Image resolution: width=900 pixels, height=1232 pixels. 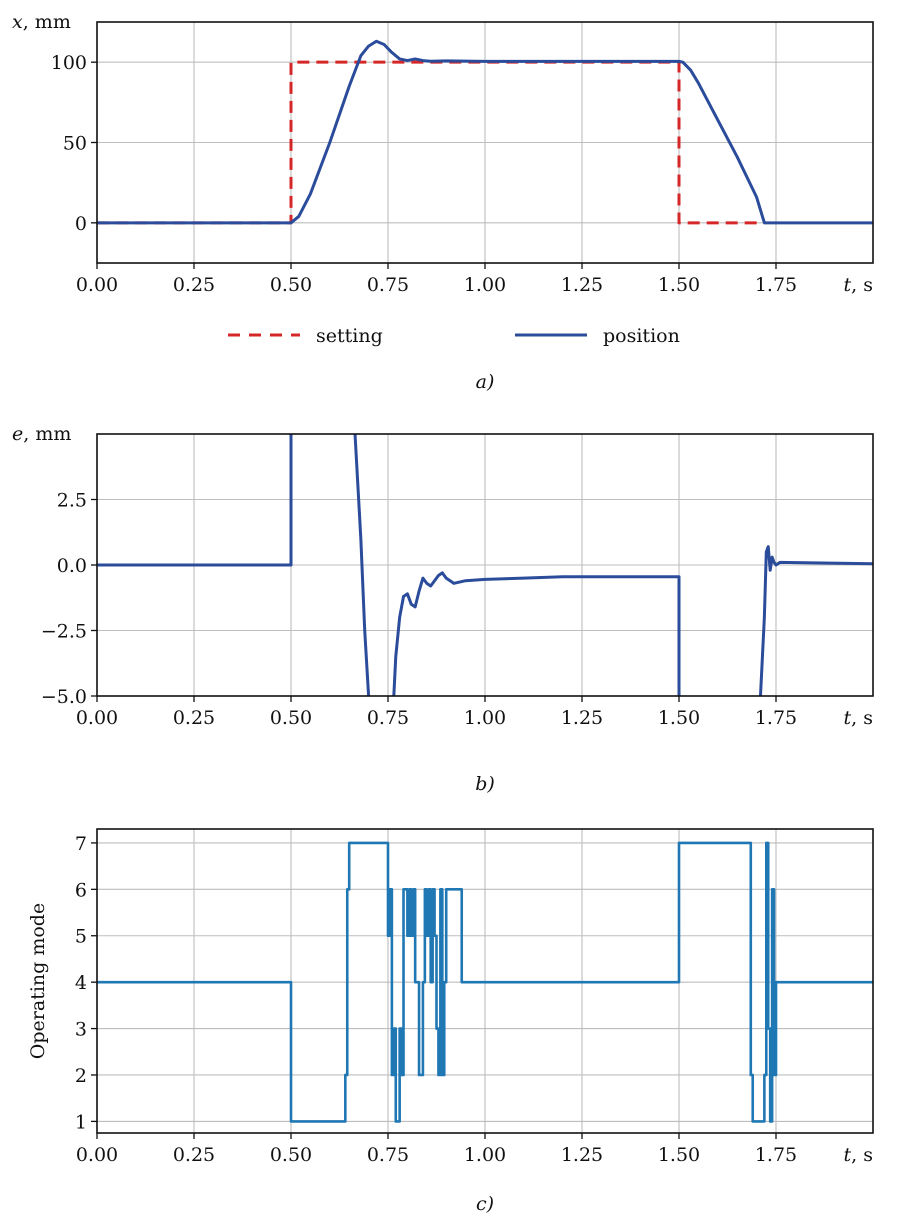 What do you see at coordinates (81, 1076) in the screenshot?
I see `y-tick-label: 2` at bounding box center [81, 1076].